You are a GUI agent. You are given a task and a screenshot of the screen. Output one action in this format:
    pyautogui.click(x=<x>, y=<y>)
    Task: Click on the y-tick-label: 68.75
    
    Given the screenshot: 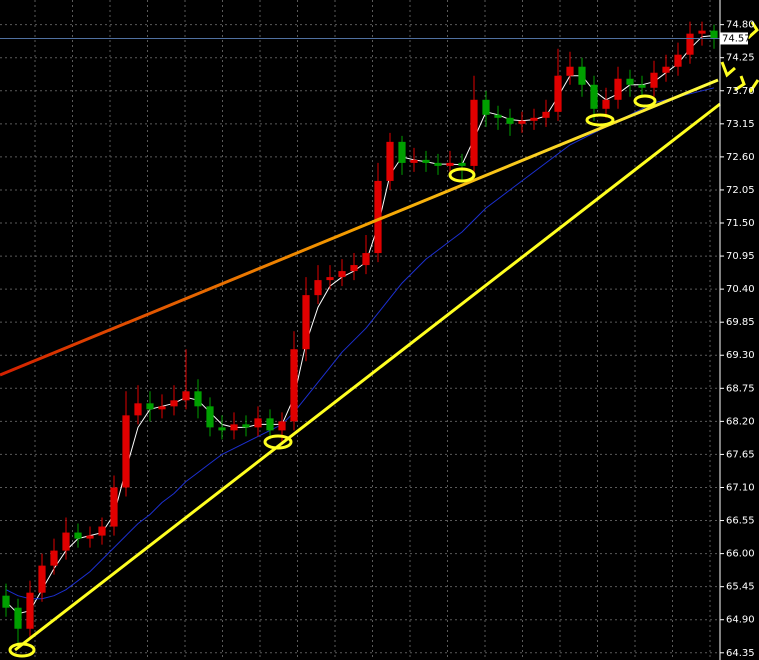 What is the action you would take?
    pyautogui.click(x=740, y=388)
    